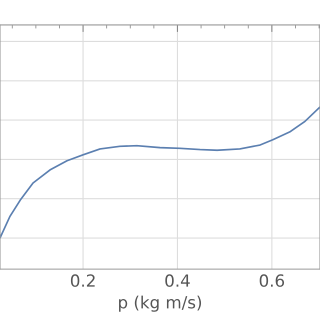 This screenshot has height=320, width=320. I want to click on x-axis-title: p (kg m/s), so click(160, 304).